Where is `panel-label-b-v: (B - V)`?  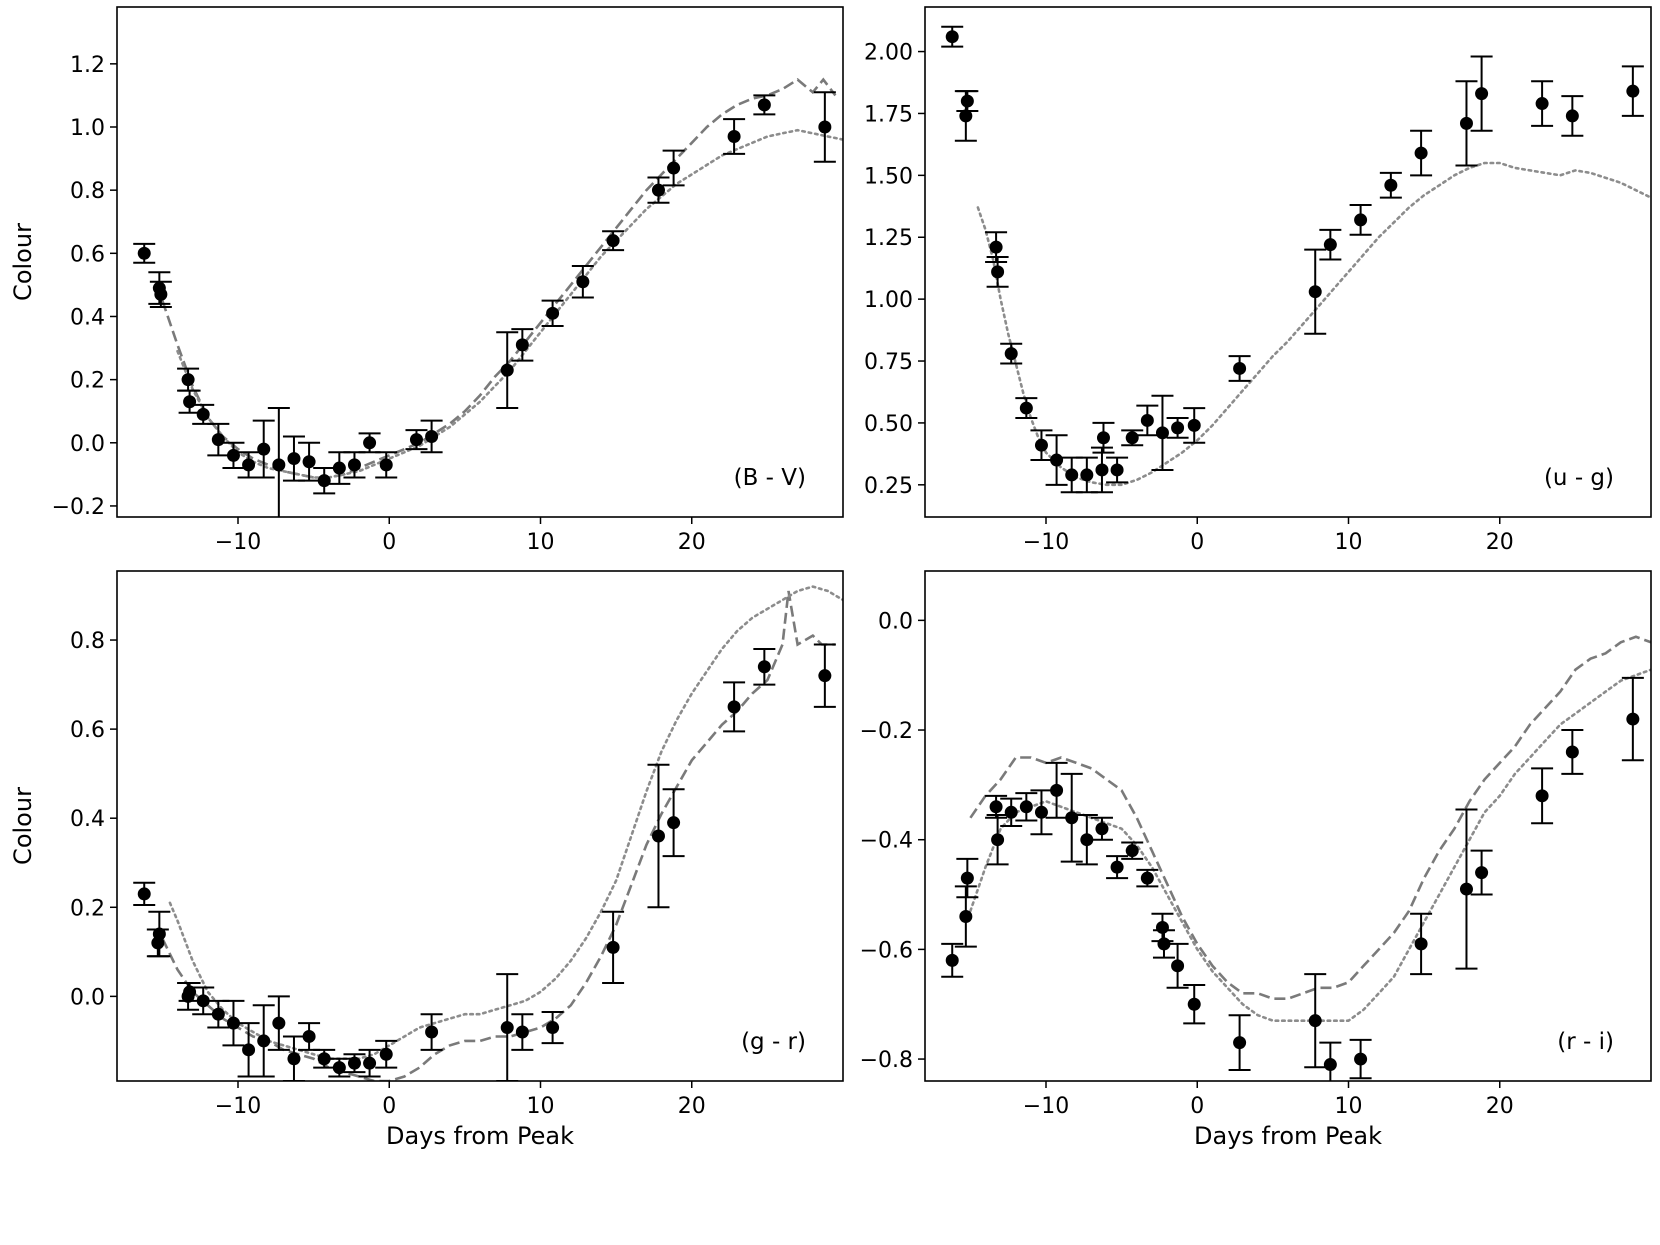
panel-label-b-v: (B - V) is located at coordinates (770, 478).